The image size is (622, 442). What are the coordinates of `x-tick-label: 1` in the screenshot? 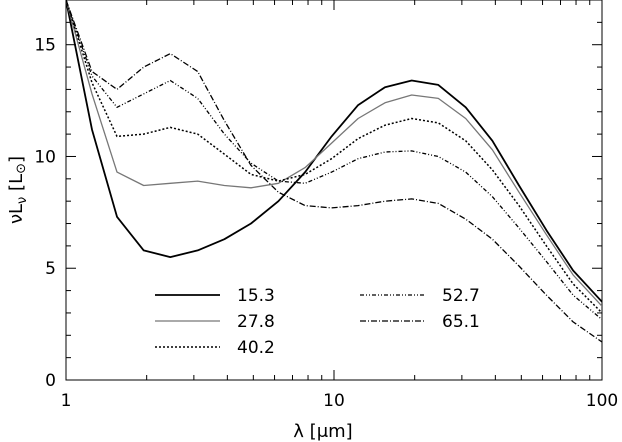 It's located at (66, 401).